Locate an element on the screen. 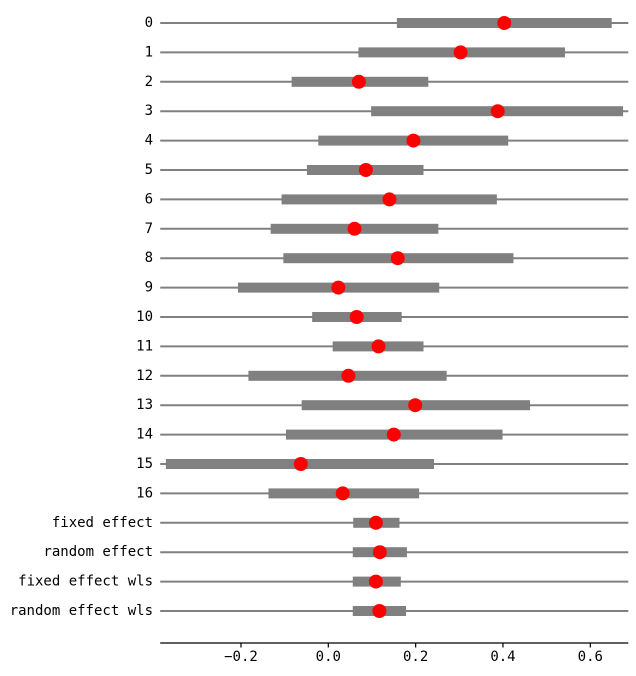  row-label: 6 is located at coordinates (149, 199).